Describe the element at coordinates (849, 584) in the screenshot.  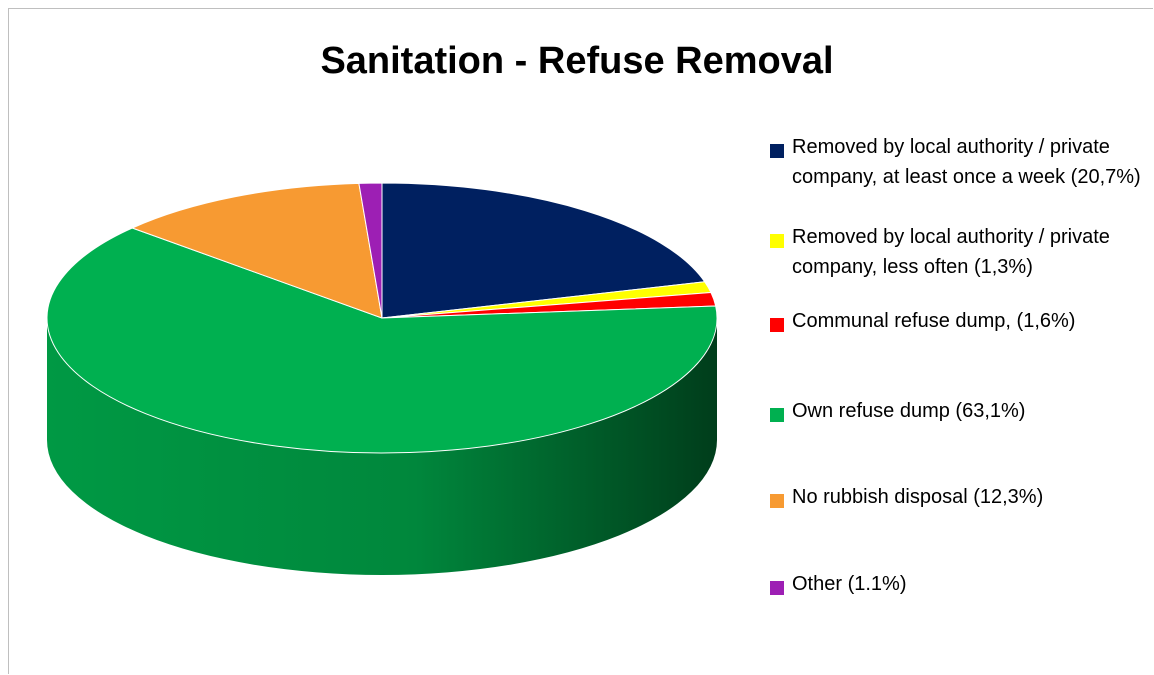
I see `legend-label-other: Other (1.1%)` at that location.